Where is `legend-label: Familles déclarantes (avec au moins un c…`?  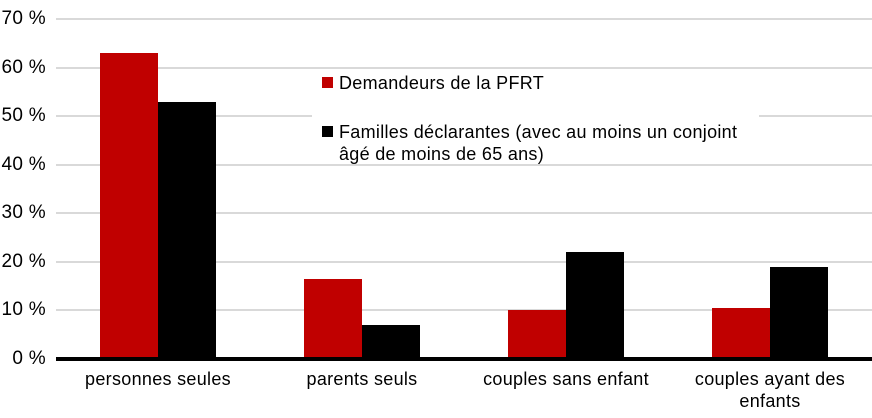
legend-label: Familles déclarantes (avec au moins un c… is located at coordinates (538, 143).